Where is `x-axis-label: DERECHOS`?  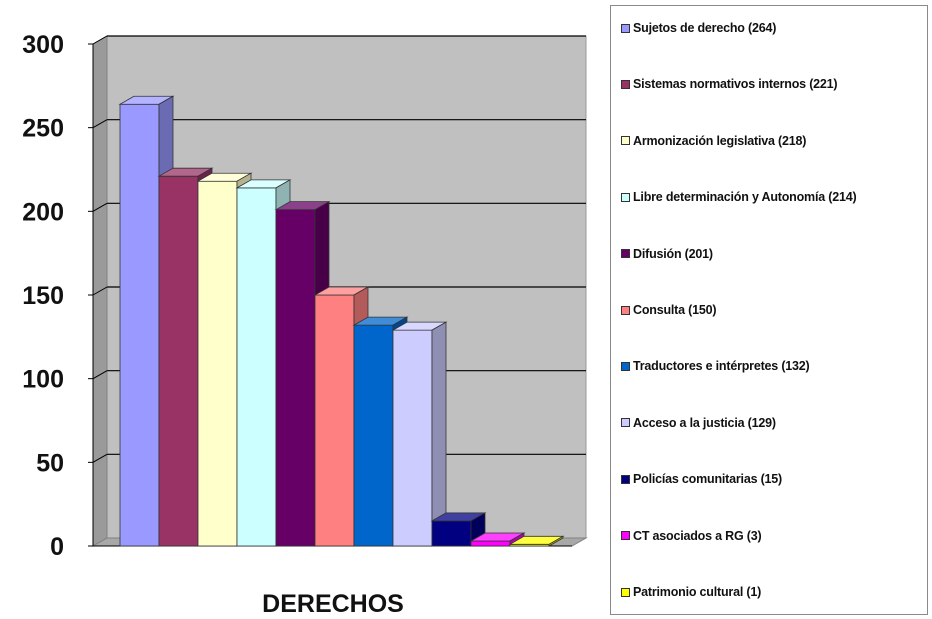
x-axis-label: DERECHOS is located at coordinates (333, 604).